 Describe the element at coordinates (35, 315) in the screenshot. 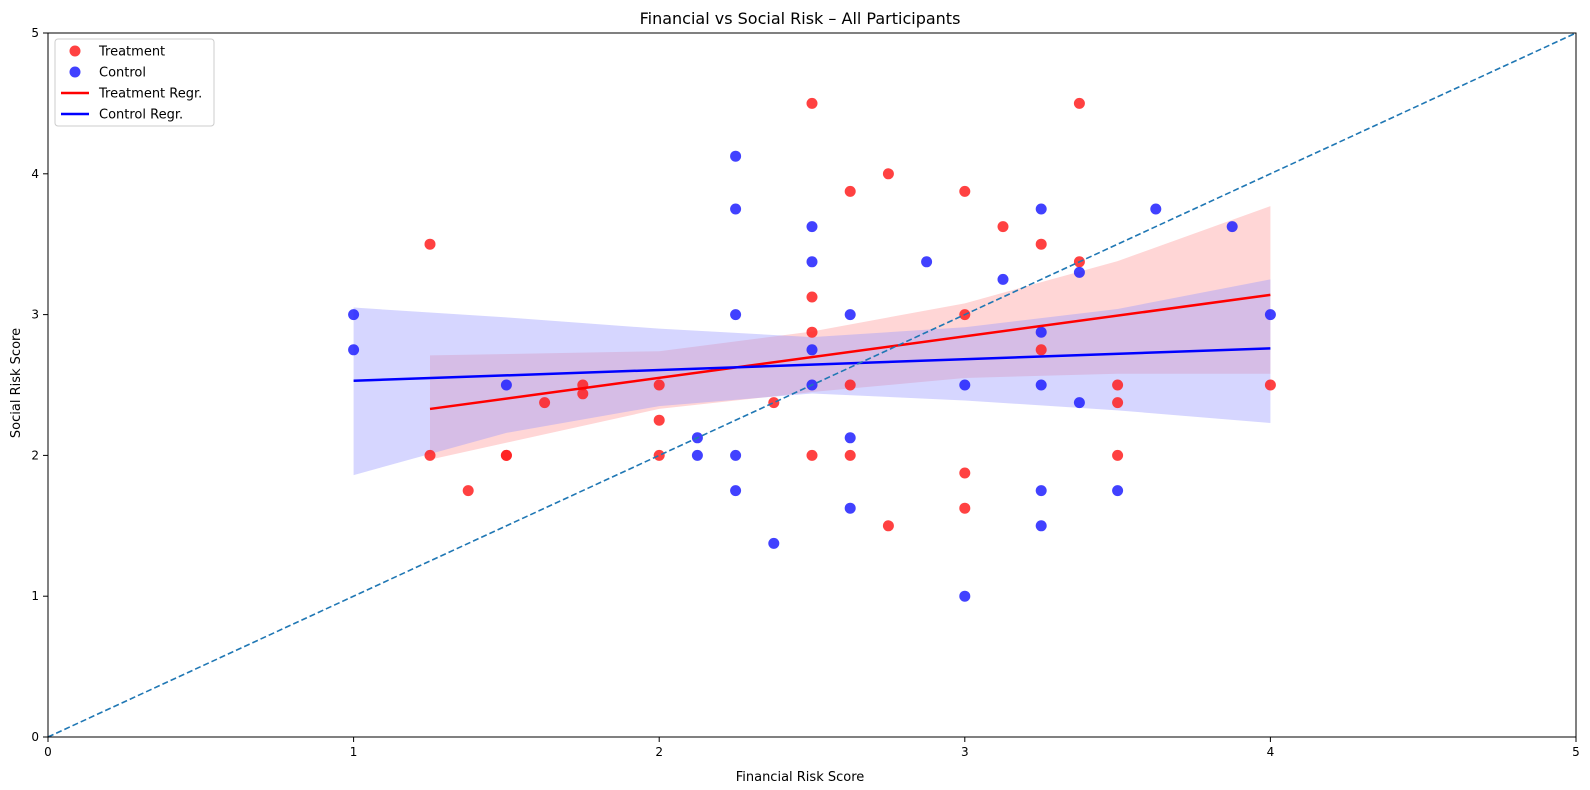

I see `y-tick-label: 3` at that location.